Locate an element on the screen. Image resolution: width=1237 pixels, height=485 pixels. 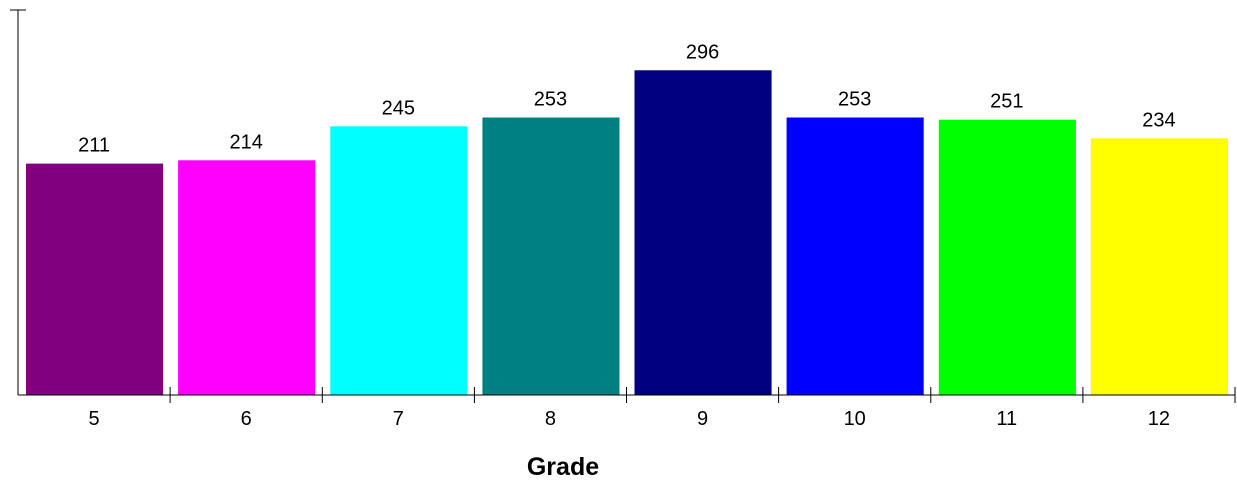
x-ticks-layer is located at coordinates (702, 395).